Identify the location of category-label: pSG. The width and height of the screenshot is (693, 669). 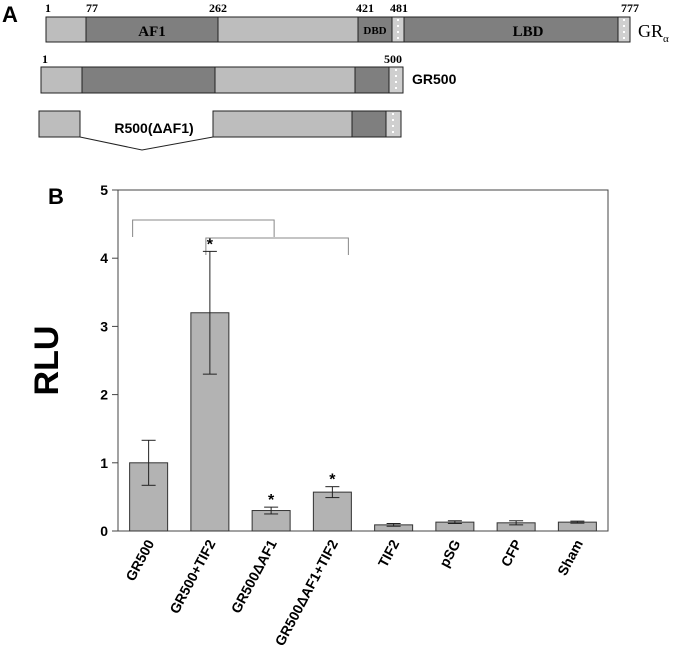
(450, 553).